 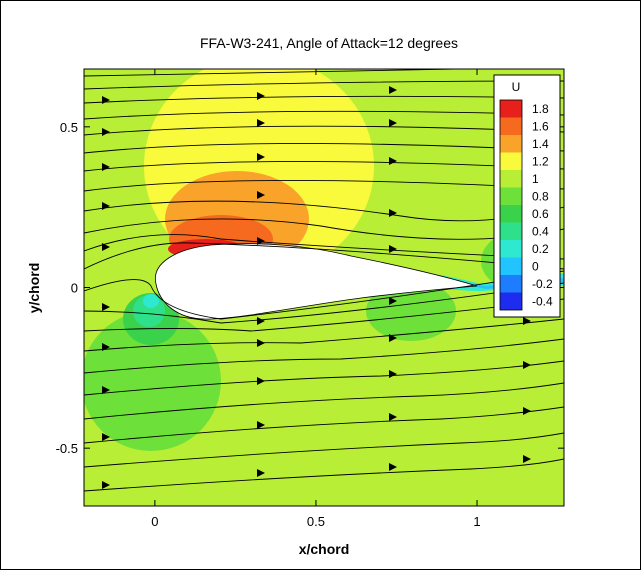 I want to click on legend-colorbar-border, so click(x=511, y=205).